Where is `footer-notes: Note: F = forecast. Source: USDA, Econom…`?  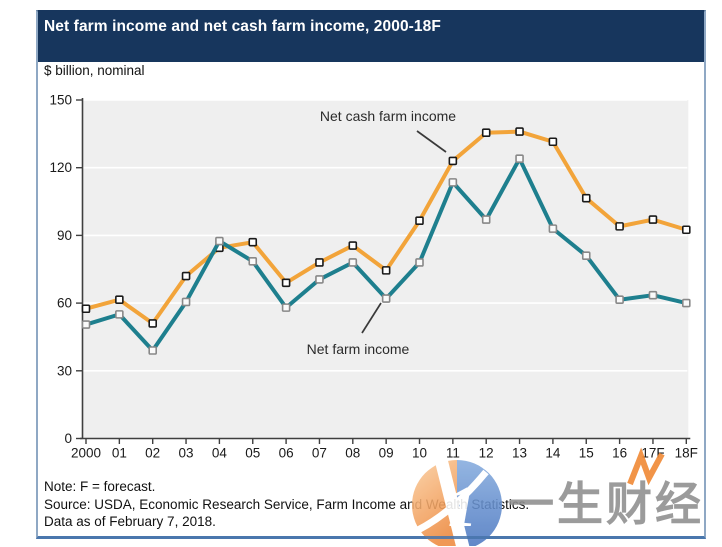 footer-notes: Note: F = forecast. Source: USDA, Econom… is located at coordinates (354, 504).